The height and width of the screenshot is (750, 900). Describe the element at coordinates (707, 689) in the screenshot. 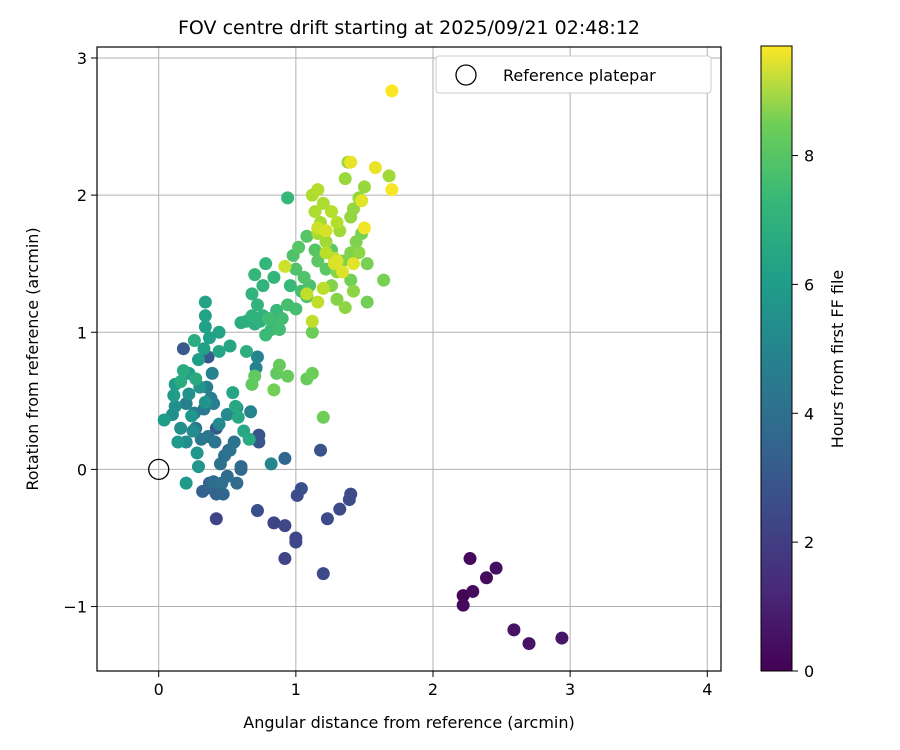

I see `x-tick-label: 4` at that location.